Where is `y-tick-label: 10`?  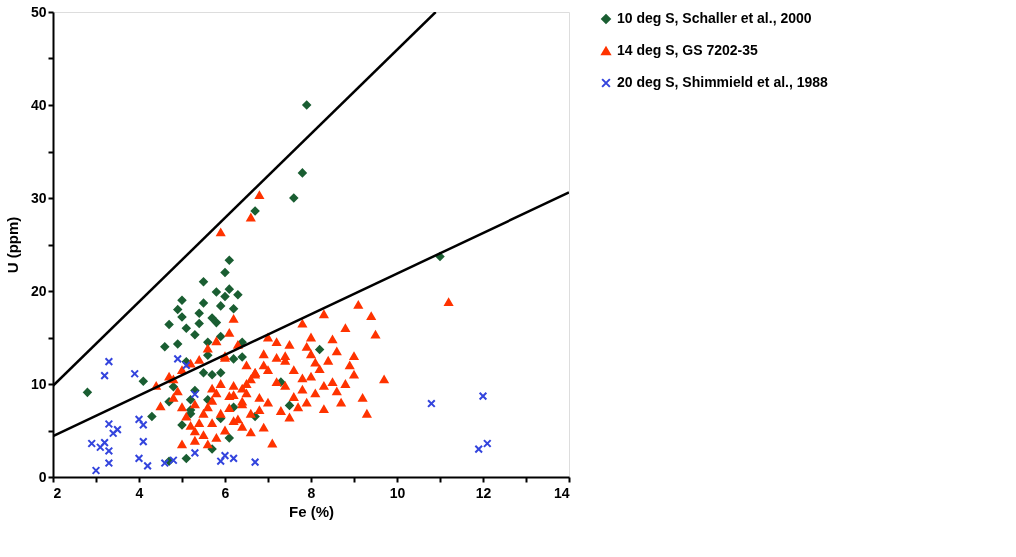
y-tick-label: 10 is located at coordinates (38, 383).